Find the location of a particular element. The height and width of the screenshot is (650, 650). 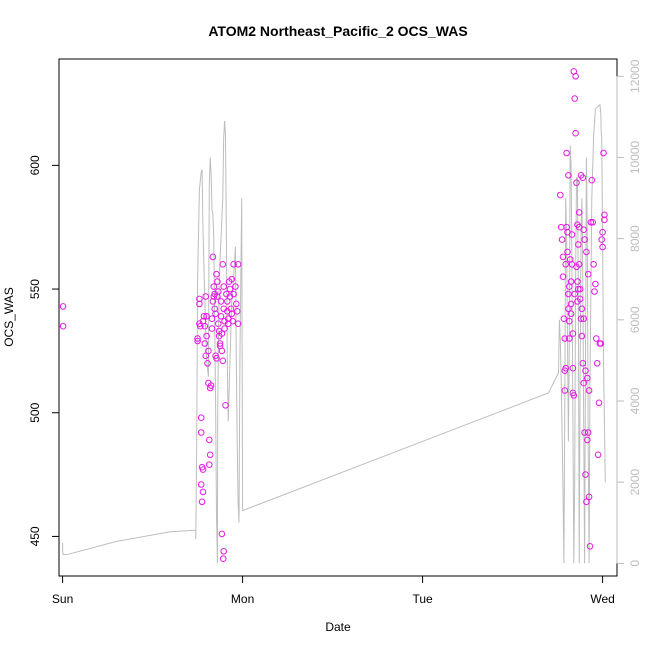

x-tick-label: Sun is located at coordinates (62, 599).